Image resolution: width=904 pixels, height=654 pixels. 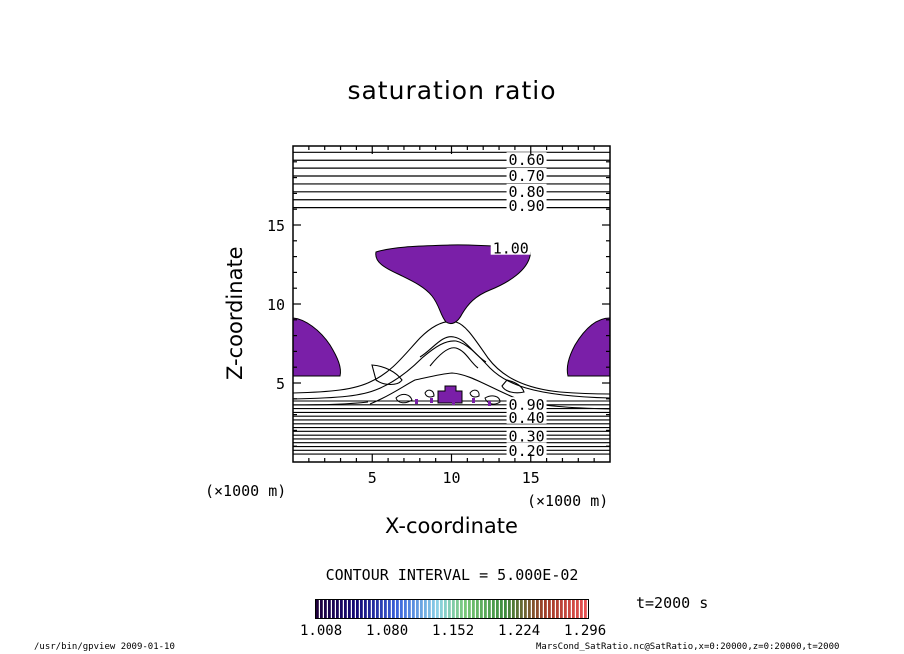 What do you see at coordinates (316, 347) in the screenshot?
I see `left-shaded-region` at bounding box center [316, 347].